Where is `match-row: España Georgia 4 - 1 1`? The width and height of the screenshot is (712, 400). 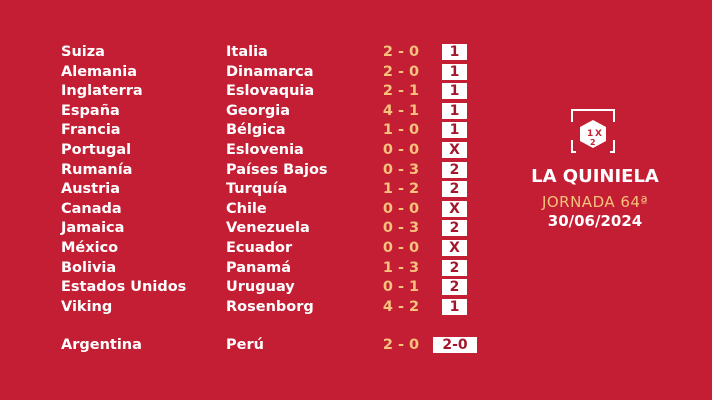 match-row: España Georgia 4 - 1 1 is located at coordinates (250, 111).